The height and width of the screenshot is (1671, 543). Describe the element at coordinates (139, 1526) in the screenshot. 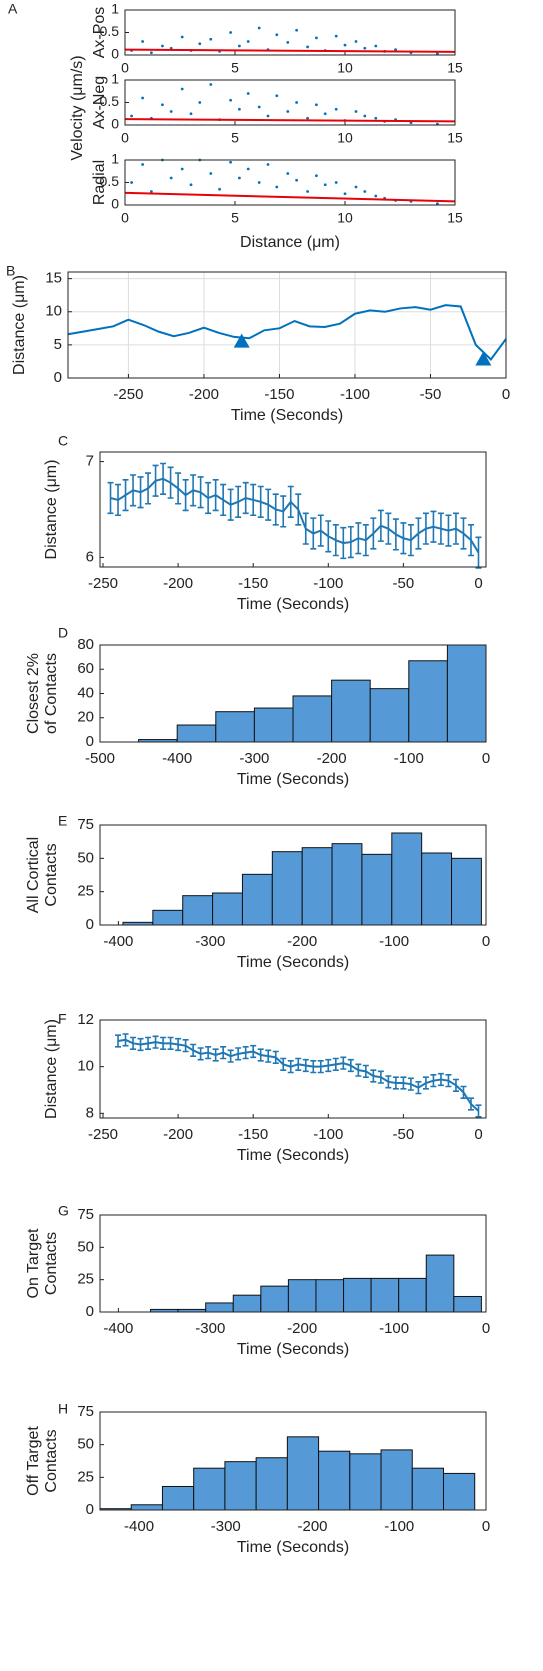

I see `x-tick-label: -400` at that location.